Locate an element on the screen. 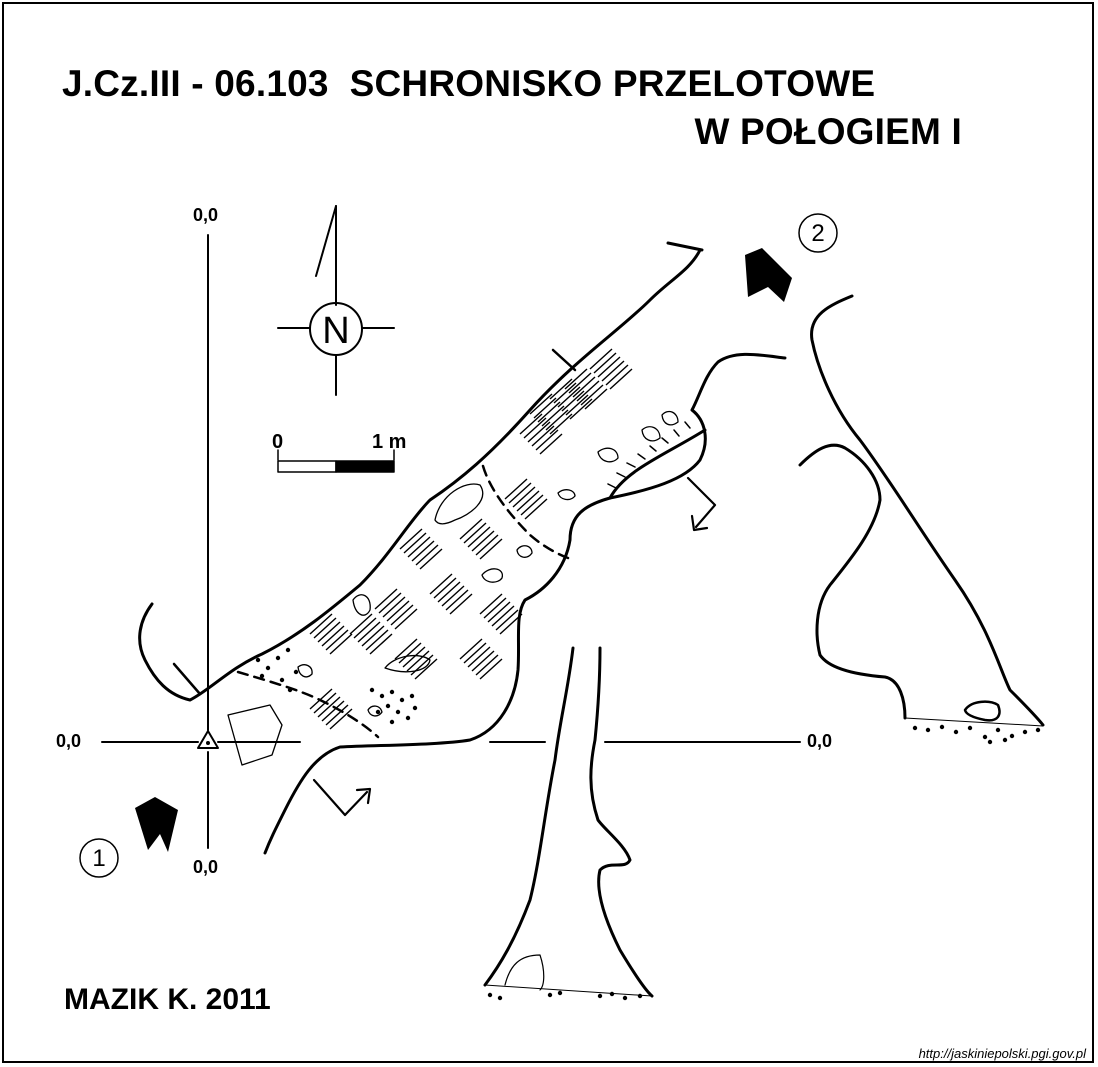  coord-label-right: 0,0 is located at coordinates (820, 741).